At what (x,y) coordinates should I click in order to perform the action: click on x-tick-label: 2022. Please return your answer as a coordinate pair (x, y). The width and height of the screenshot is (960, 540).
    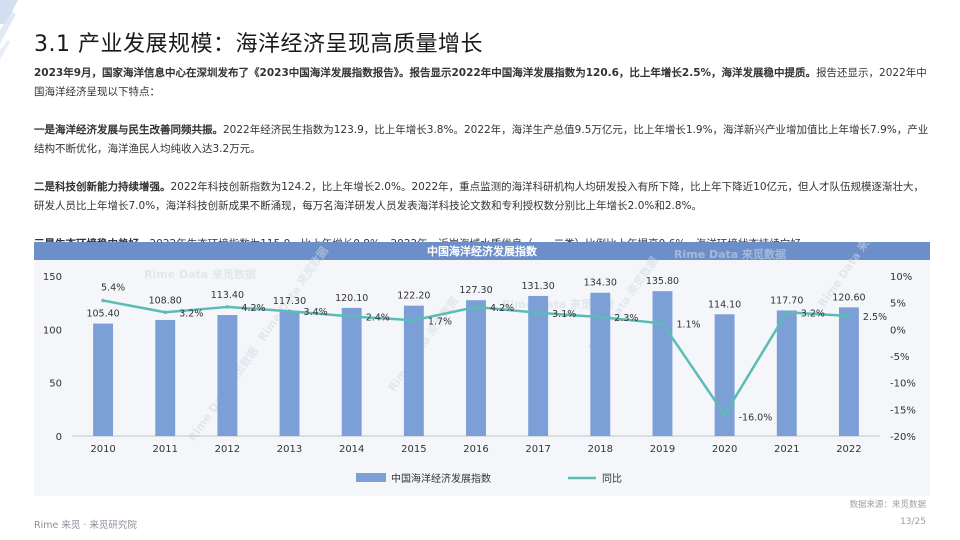
    Looking at the image, I should click on (848, 449).